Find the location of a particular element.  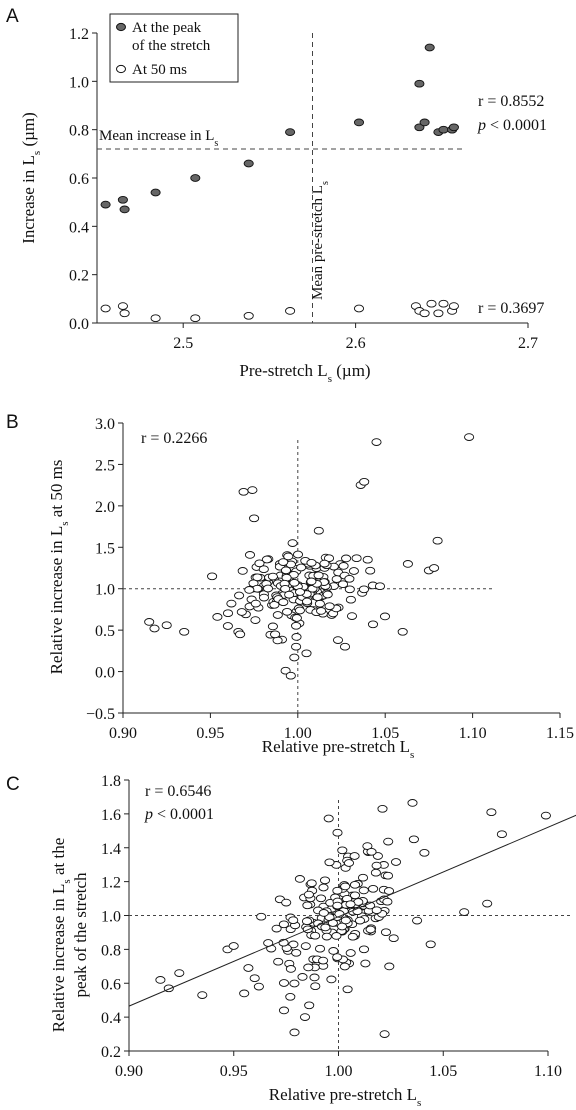

y-tick-label-a: 0.4 is located at coordinates (79, 227).